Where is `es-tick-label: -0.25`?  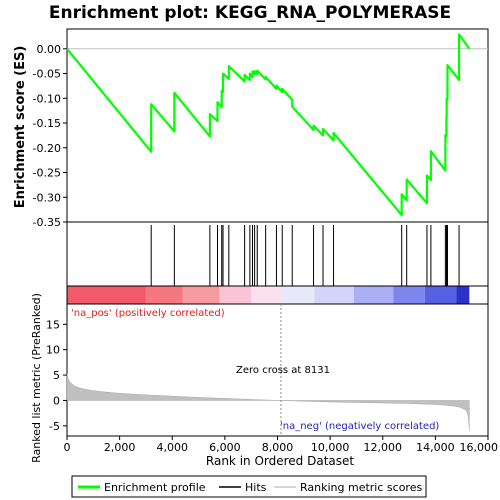 es-tick-label: -0.25 is located at coordinates (47, 173).